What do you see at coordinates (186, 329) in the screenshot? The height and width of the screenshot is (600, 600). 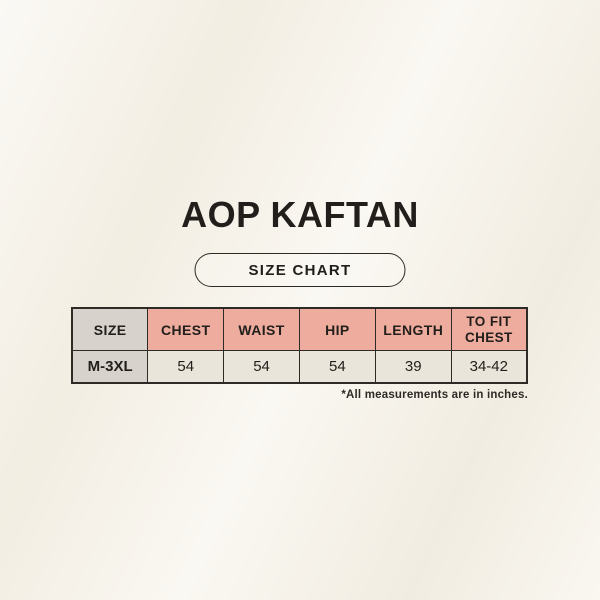 I see `header-cell-chest: CHEST` at bounding box center [186, 329].